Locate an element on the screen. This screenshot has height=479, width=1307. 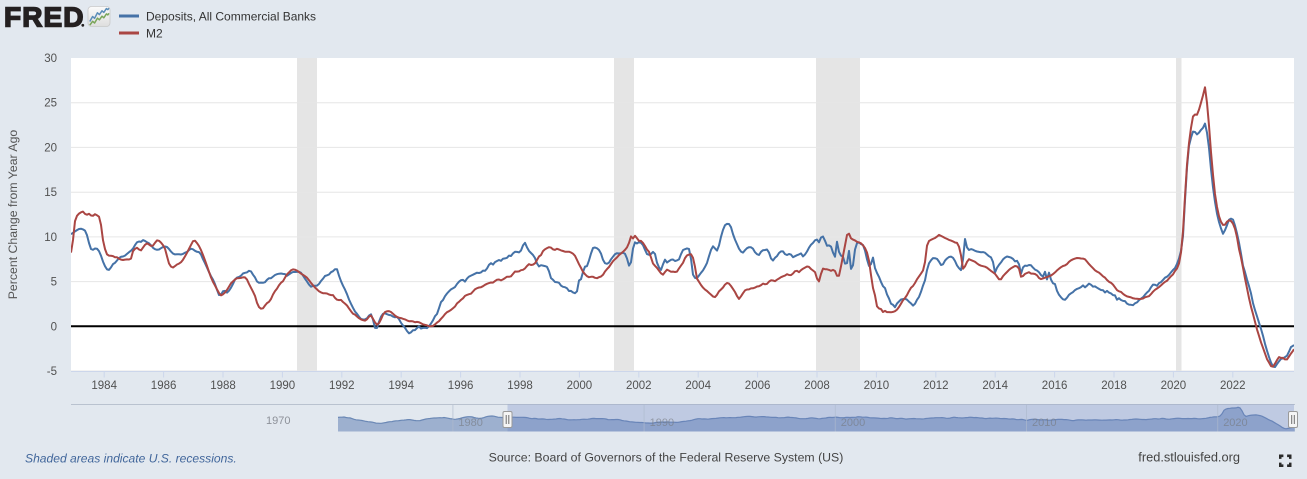
svg-text: 0 is located at coordinates (54, 327).